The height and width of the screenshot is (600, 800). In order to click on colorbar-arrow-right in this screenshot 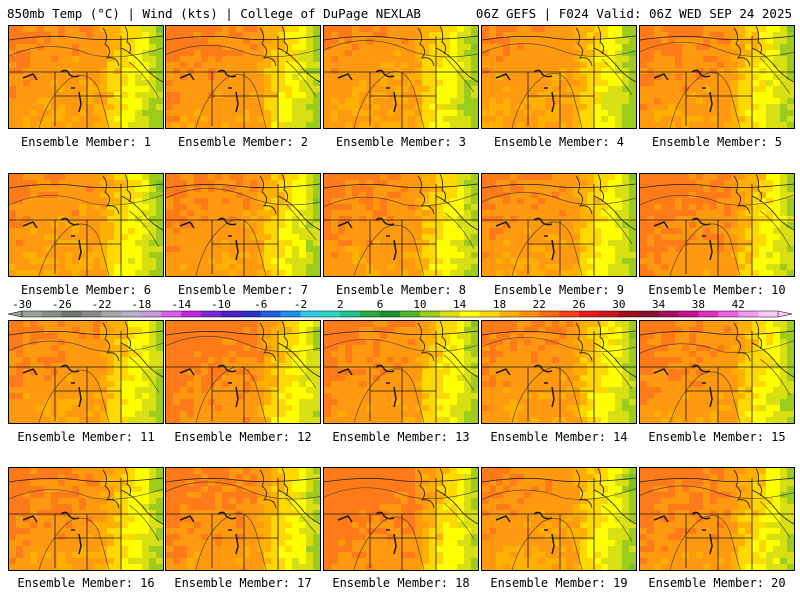, I will do `click(784, 314)`.